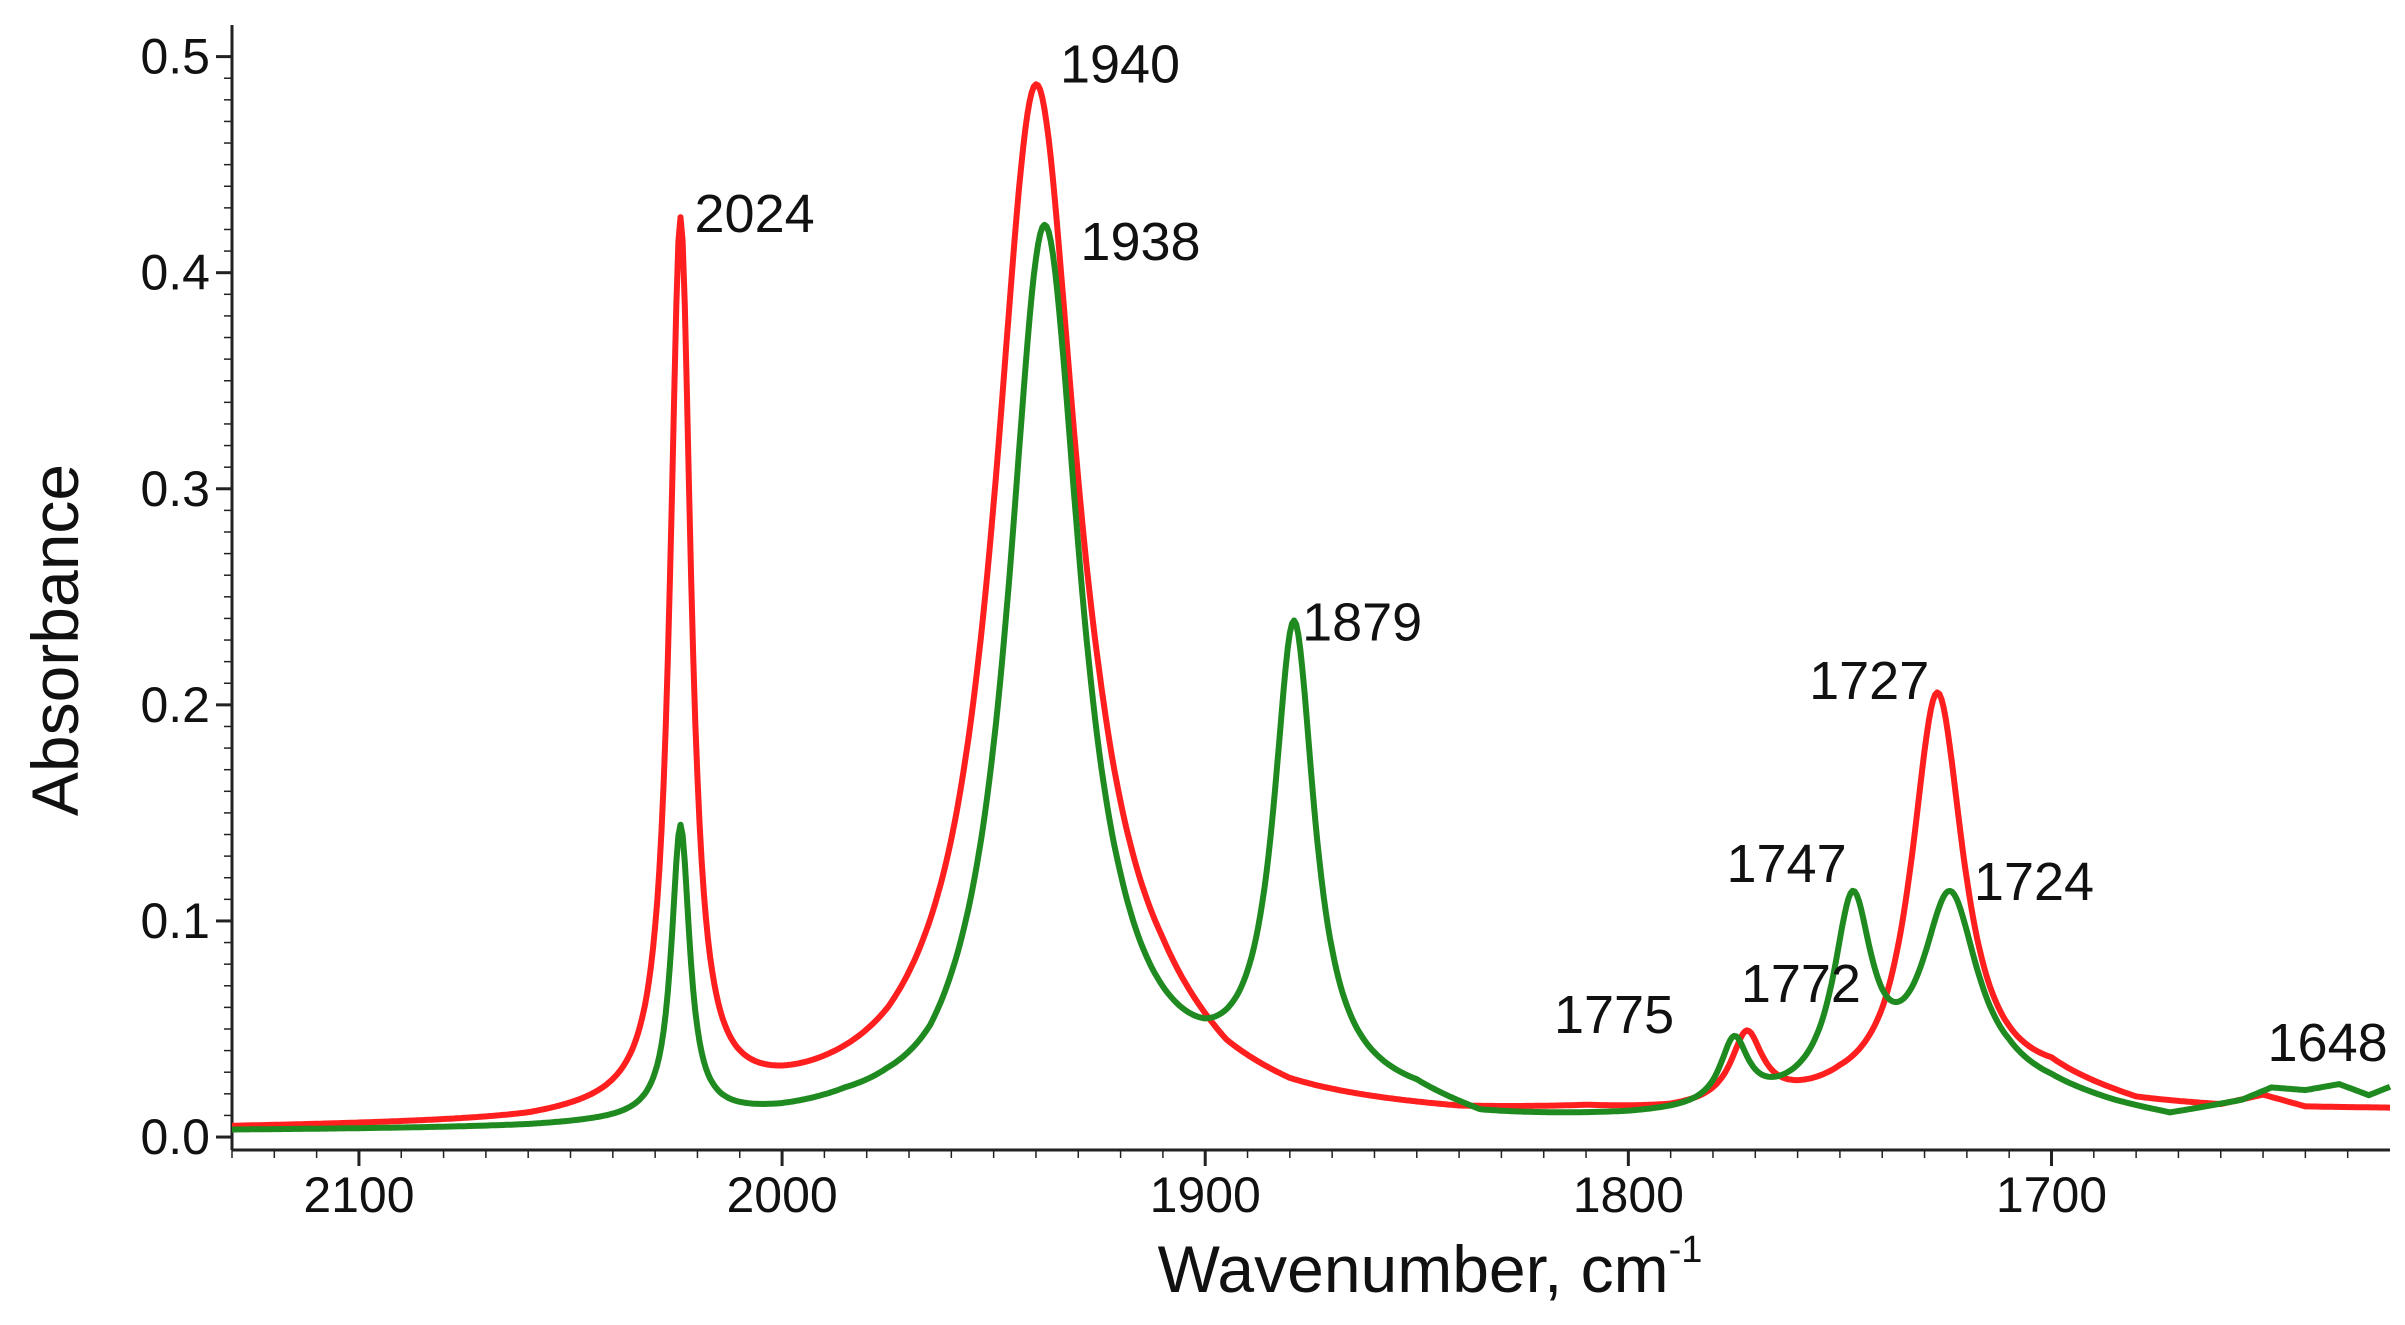 The width and height of the screenshot is (2405, 1325). Describe the element at coordinates (1614, 1015) in the screenshot. I see `peak-label-1775: 1775` at that location.